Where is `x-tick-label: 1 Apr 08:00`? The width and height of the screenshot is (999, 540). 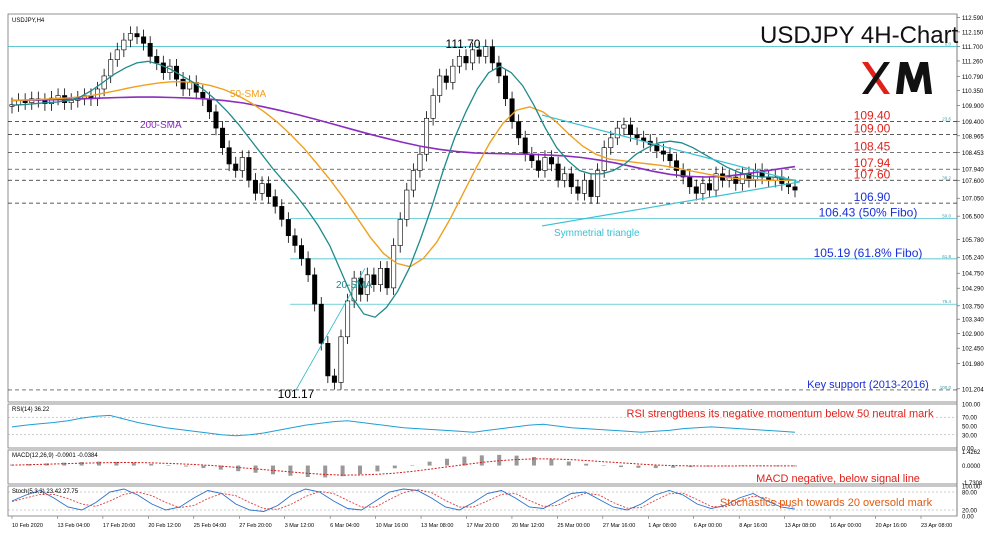 x-tick-label: 1 Apr 08:00 is located at coordinates (662, 526).